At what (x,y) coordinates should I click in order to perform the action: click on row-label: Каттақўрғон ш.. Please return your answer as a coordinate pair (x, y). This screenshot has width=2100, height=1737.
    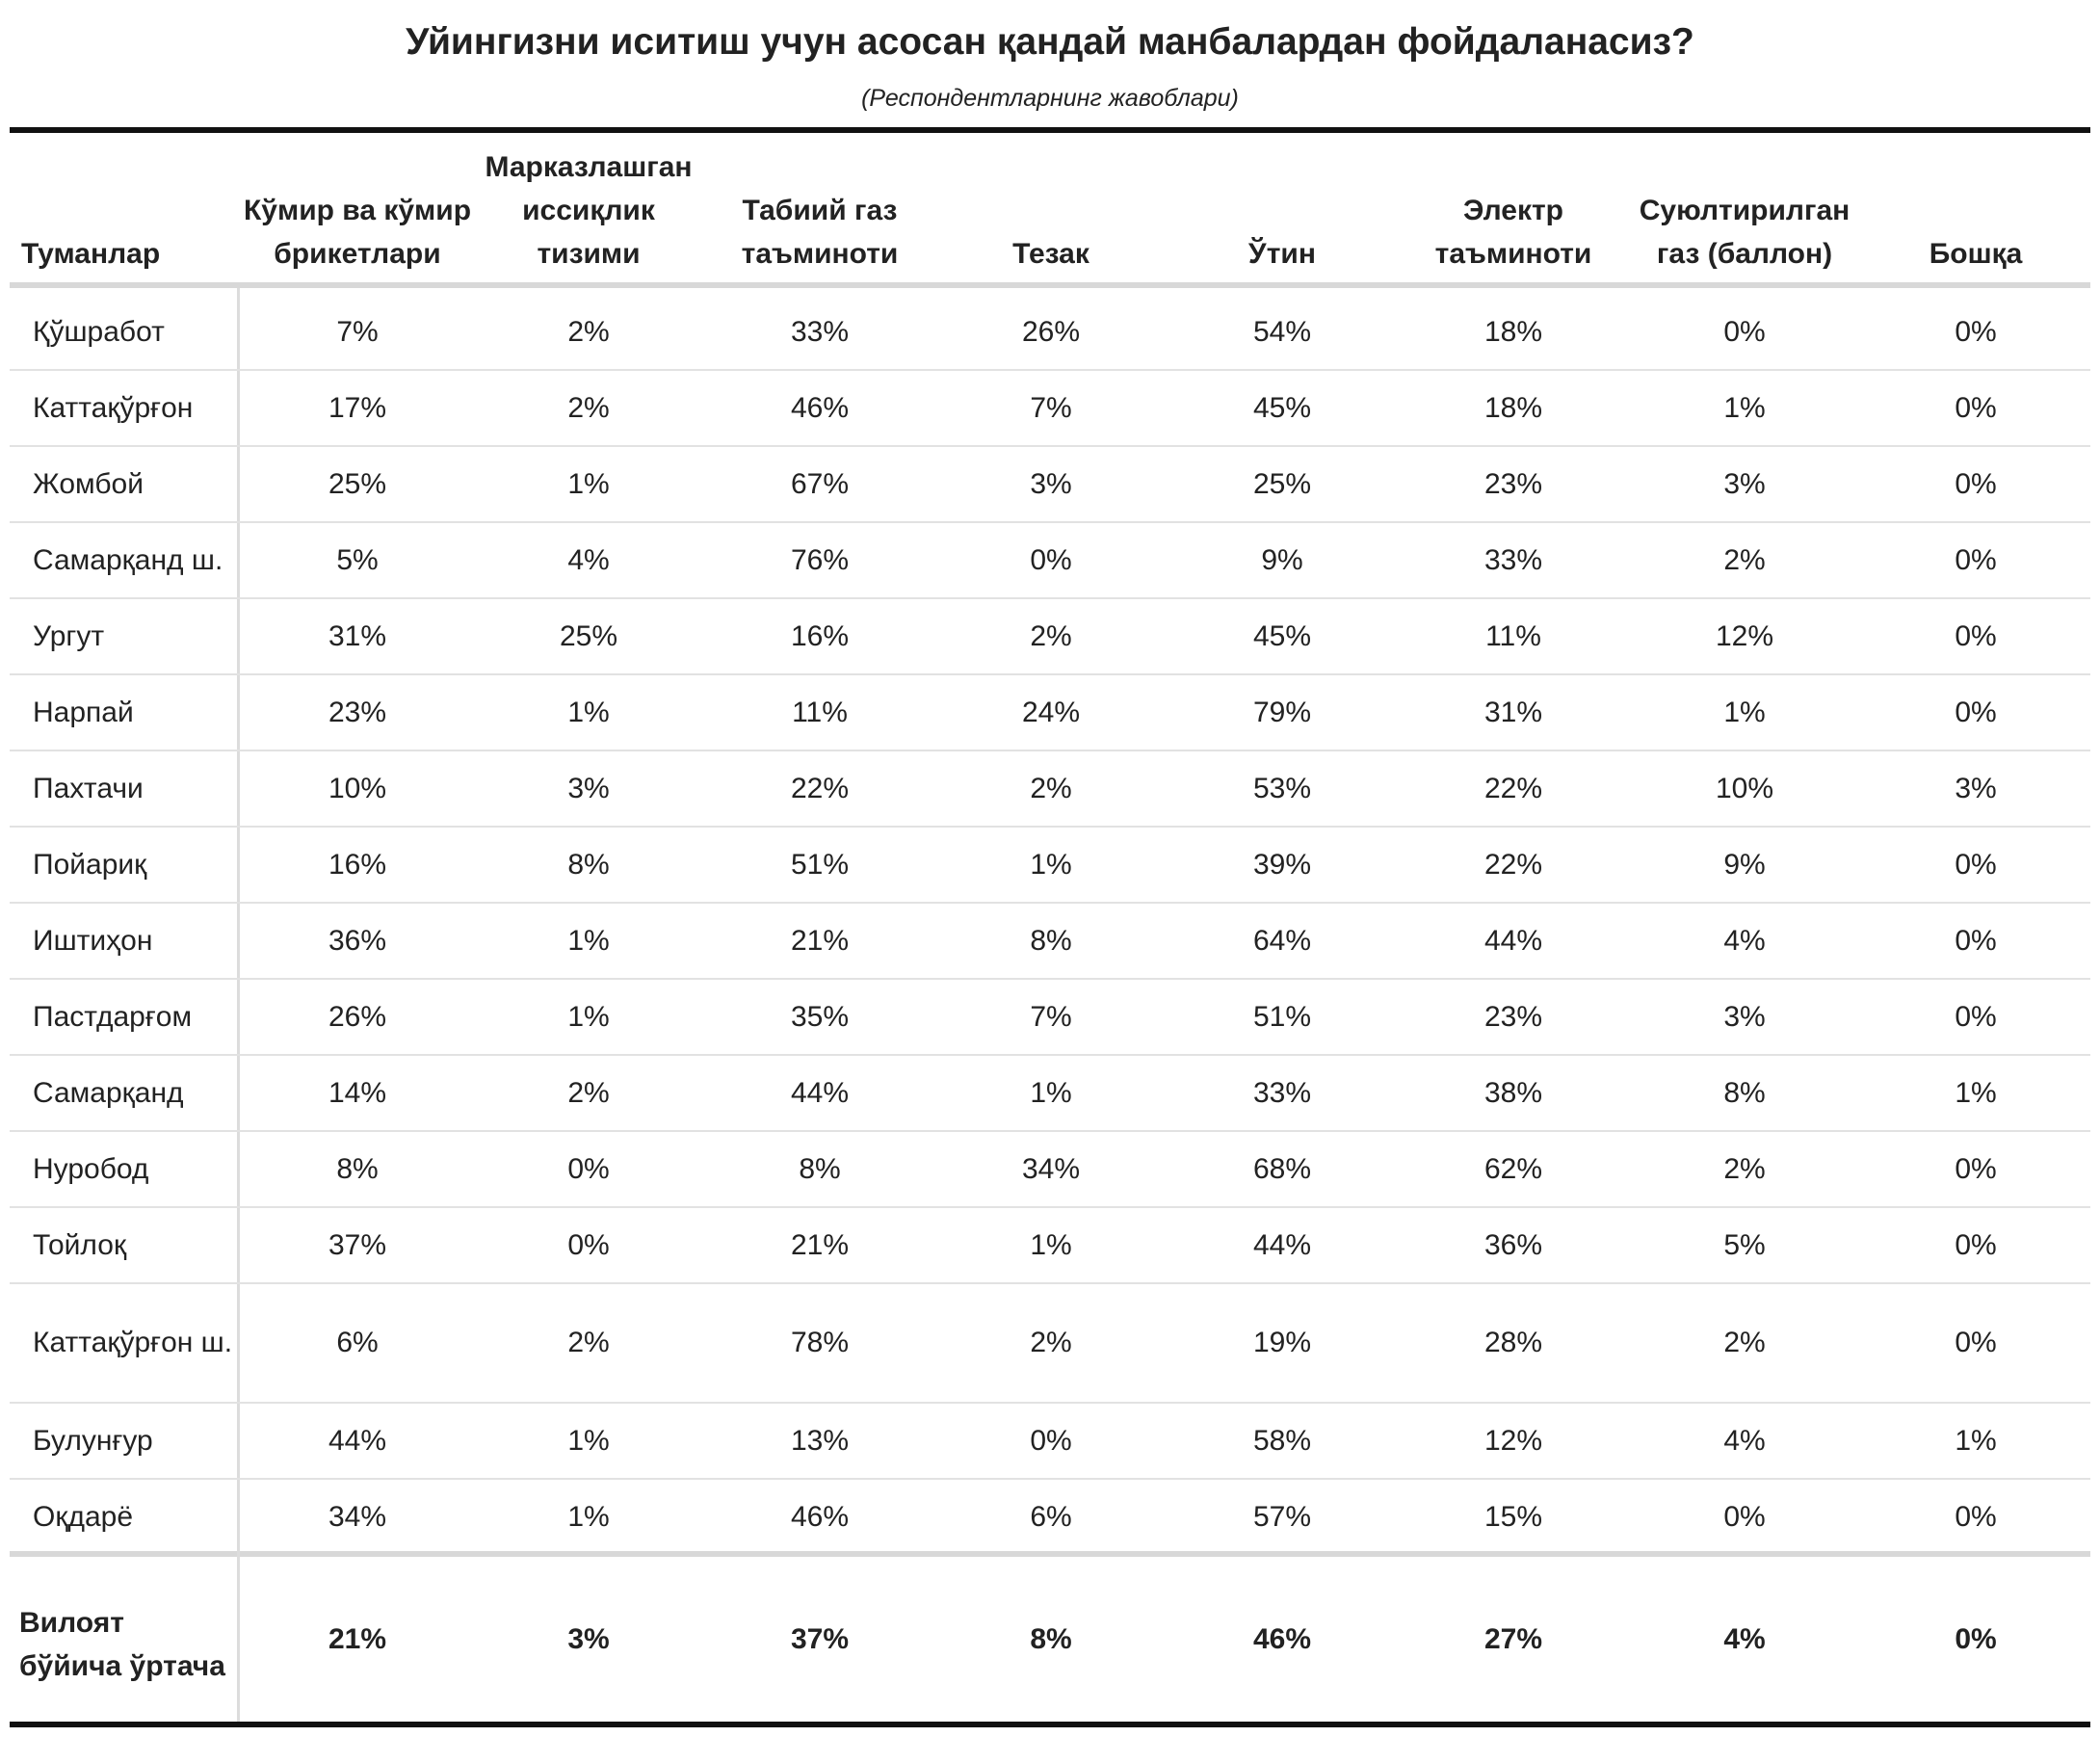
    Looking at the image, I should click on (133, 1342).